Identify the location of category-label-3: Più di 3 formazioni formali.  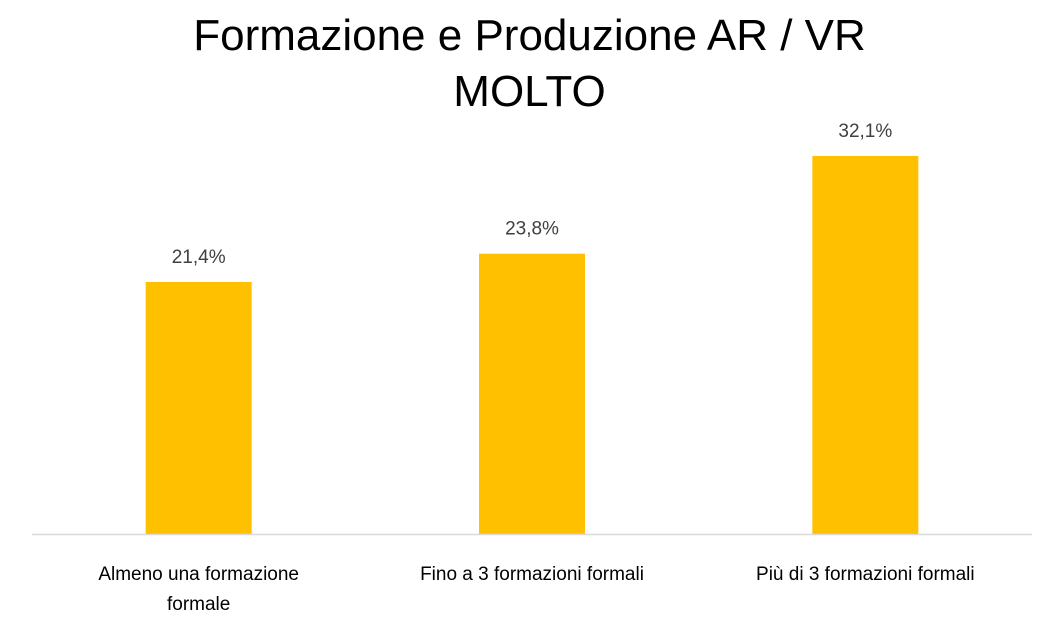
(865, 574).